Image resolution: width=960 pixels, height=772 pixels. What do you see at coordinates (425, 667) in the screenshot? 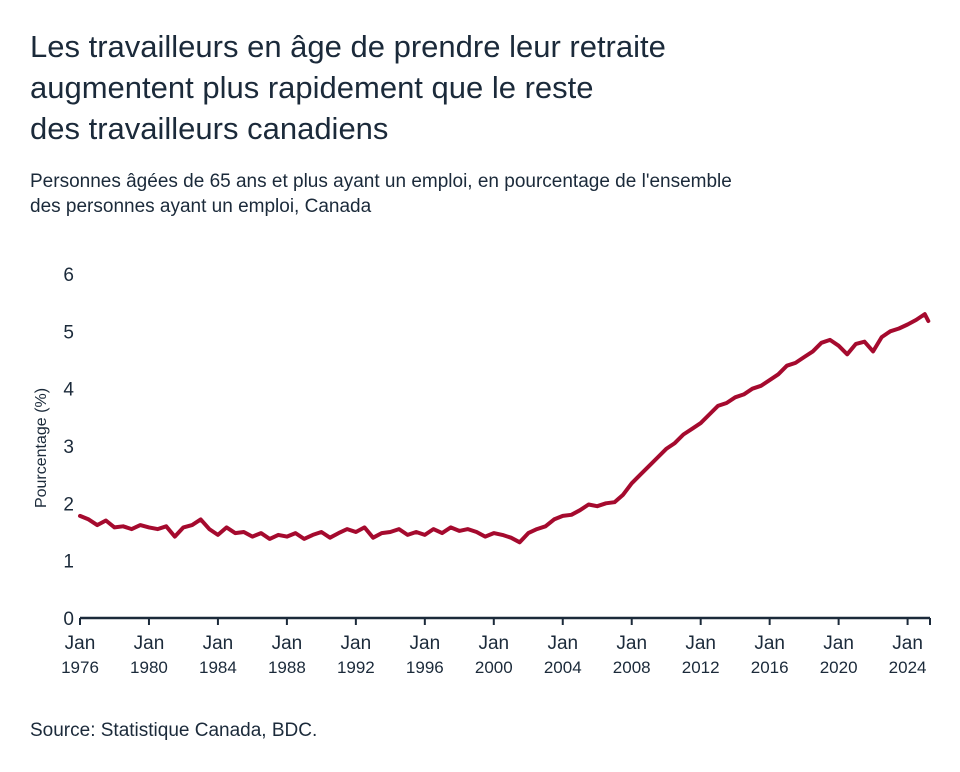
I see `x-tick-year-5: 1996` at bounding box center [425, 667].